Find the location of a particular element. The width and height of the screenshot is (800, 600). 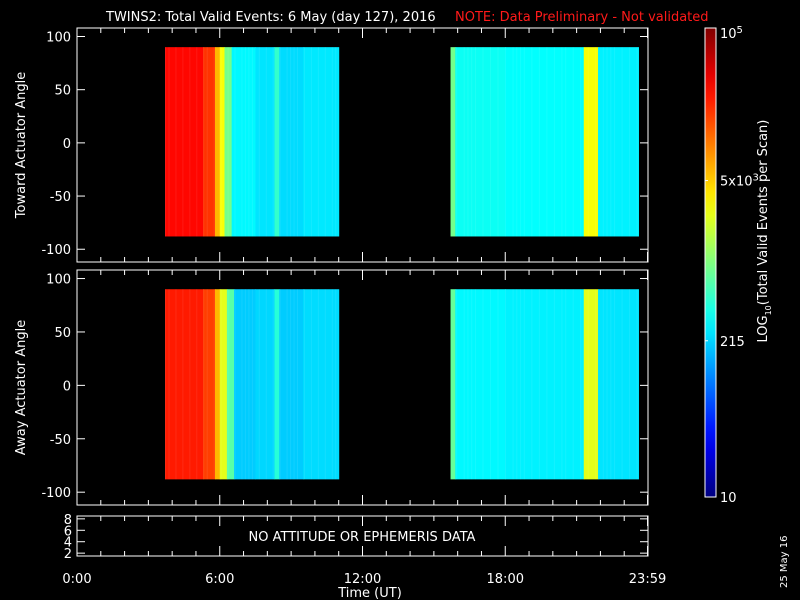

y-tick-label: 2 is located at coordinates (68, 554).